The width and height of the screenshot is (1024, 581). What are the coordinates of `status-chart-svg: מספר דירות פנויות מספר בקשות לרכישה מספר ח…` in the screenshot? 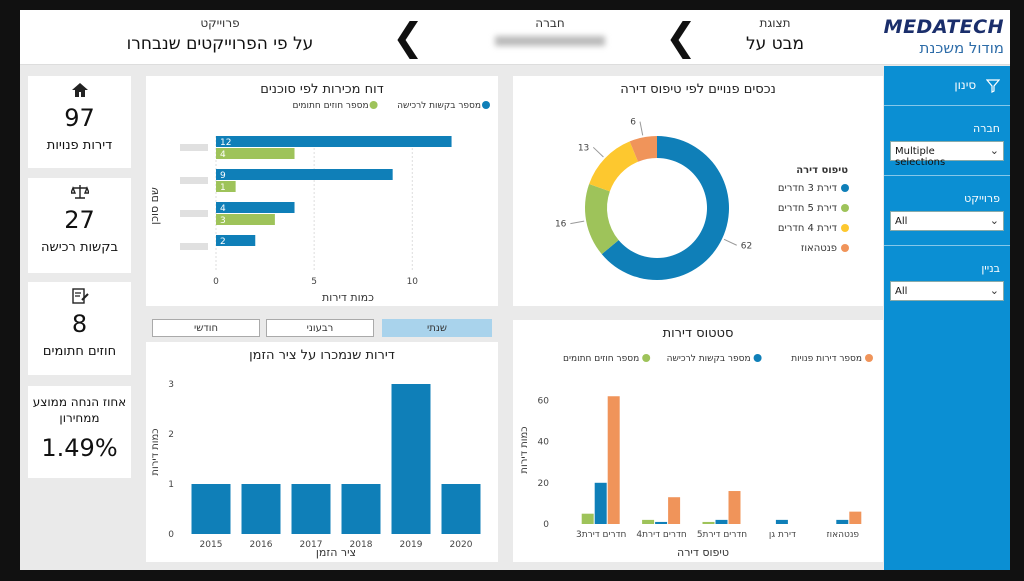 It's located at (696, 456).